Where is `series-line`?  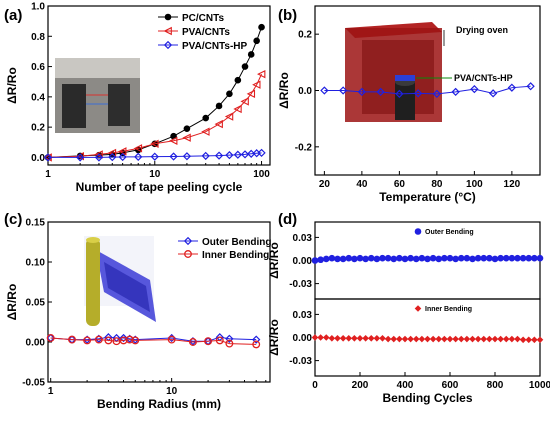 series-line is located at coordinates (153, 339).